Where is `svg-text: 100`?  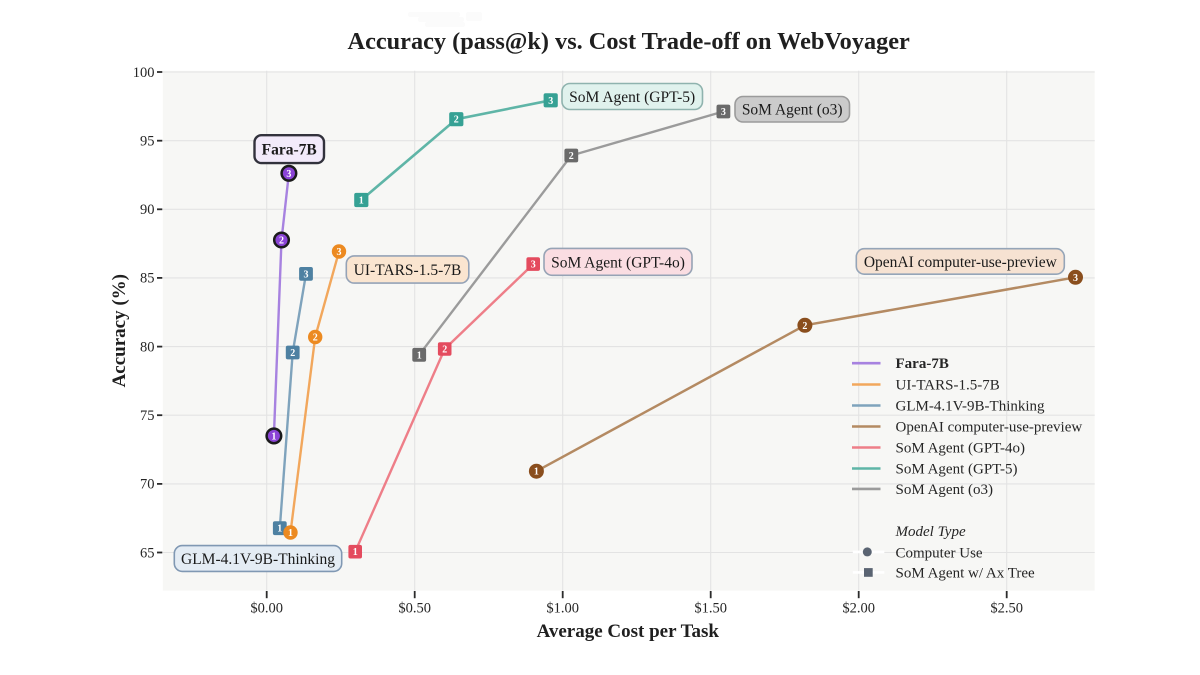 svg-text: 100 is located at coordinates (144, 73).